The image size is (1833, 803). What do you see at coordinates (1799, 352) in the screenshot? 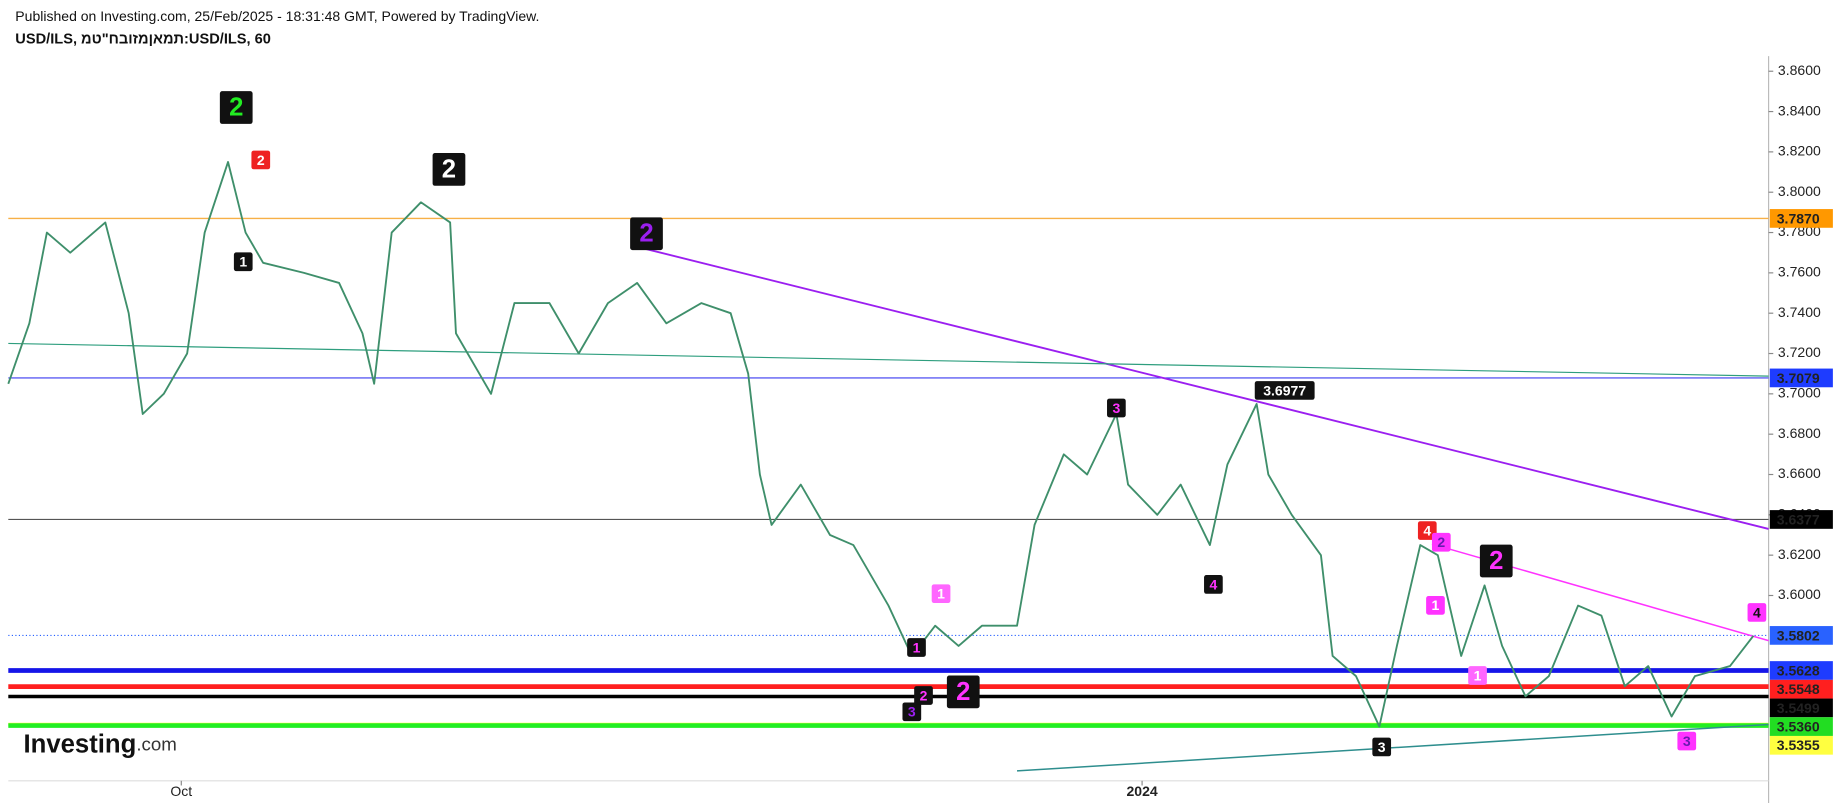
I see `y-tick-label: 3.7200` at bounding box center [1799, 352].